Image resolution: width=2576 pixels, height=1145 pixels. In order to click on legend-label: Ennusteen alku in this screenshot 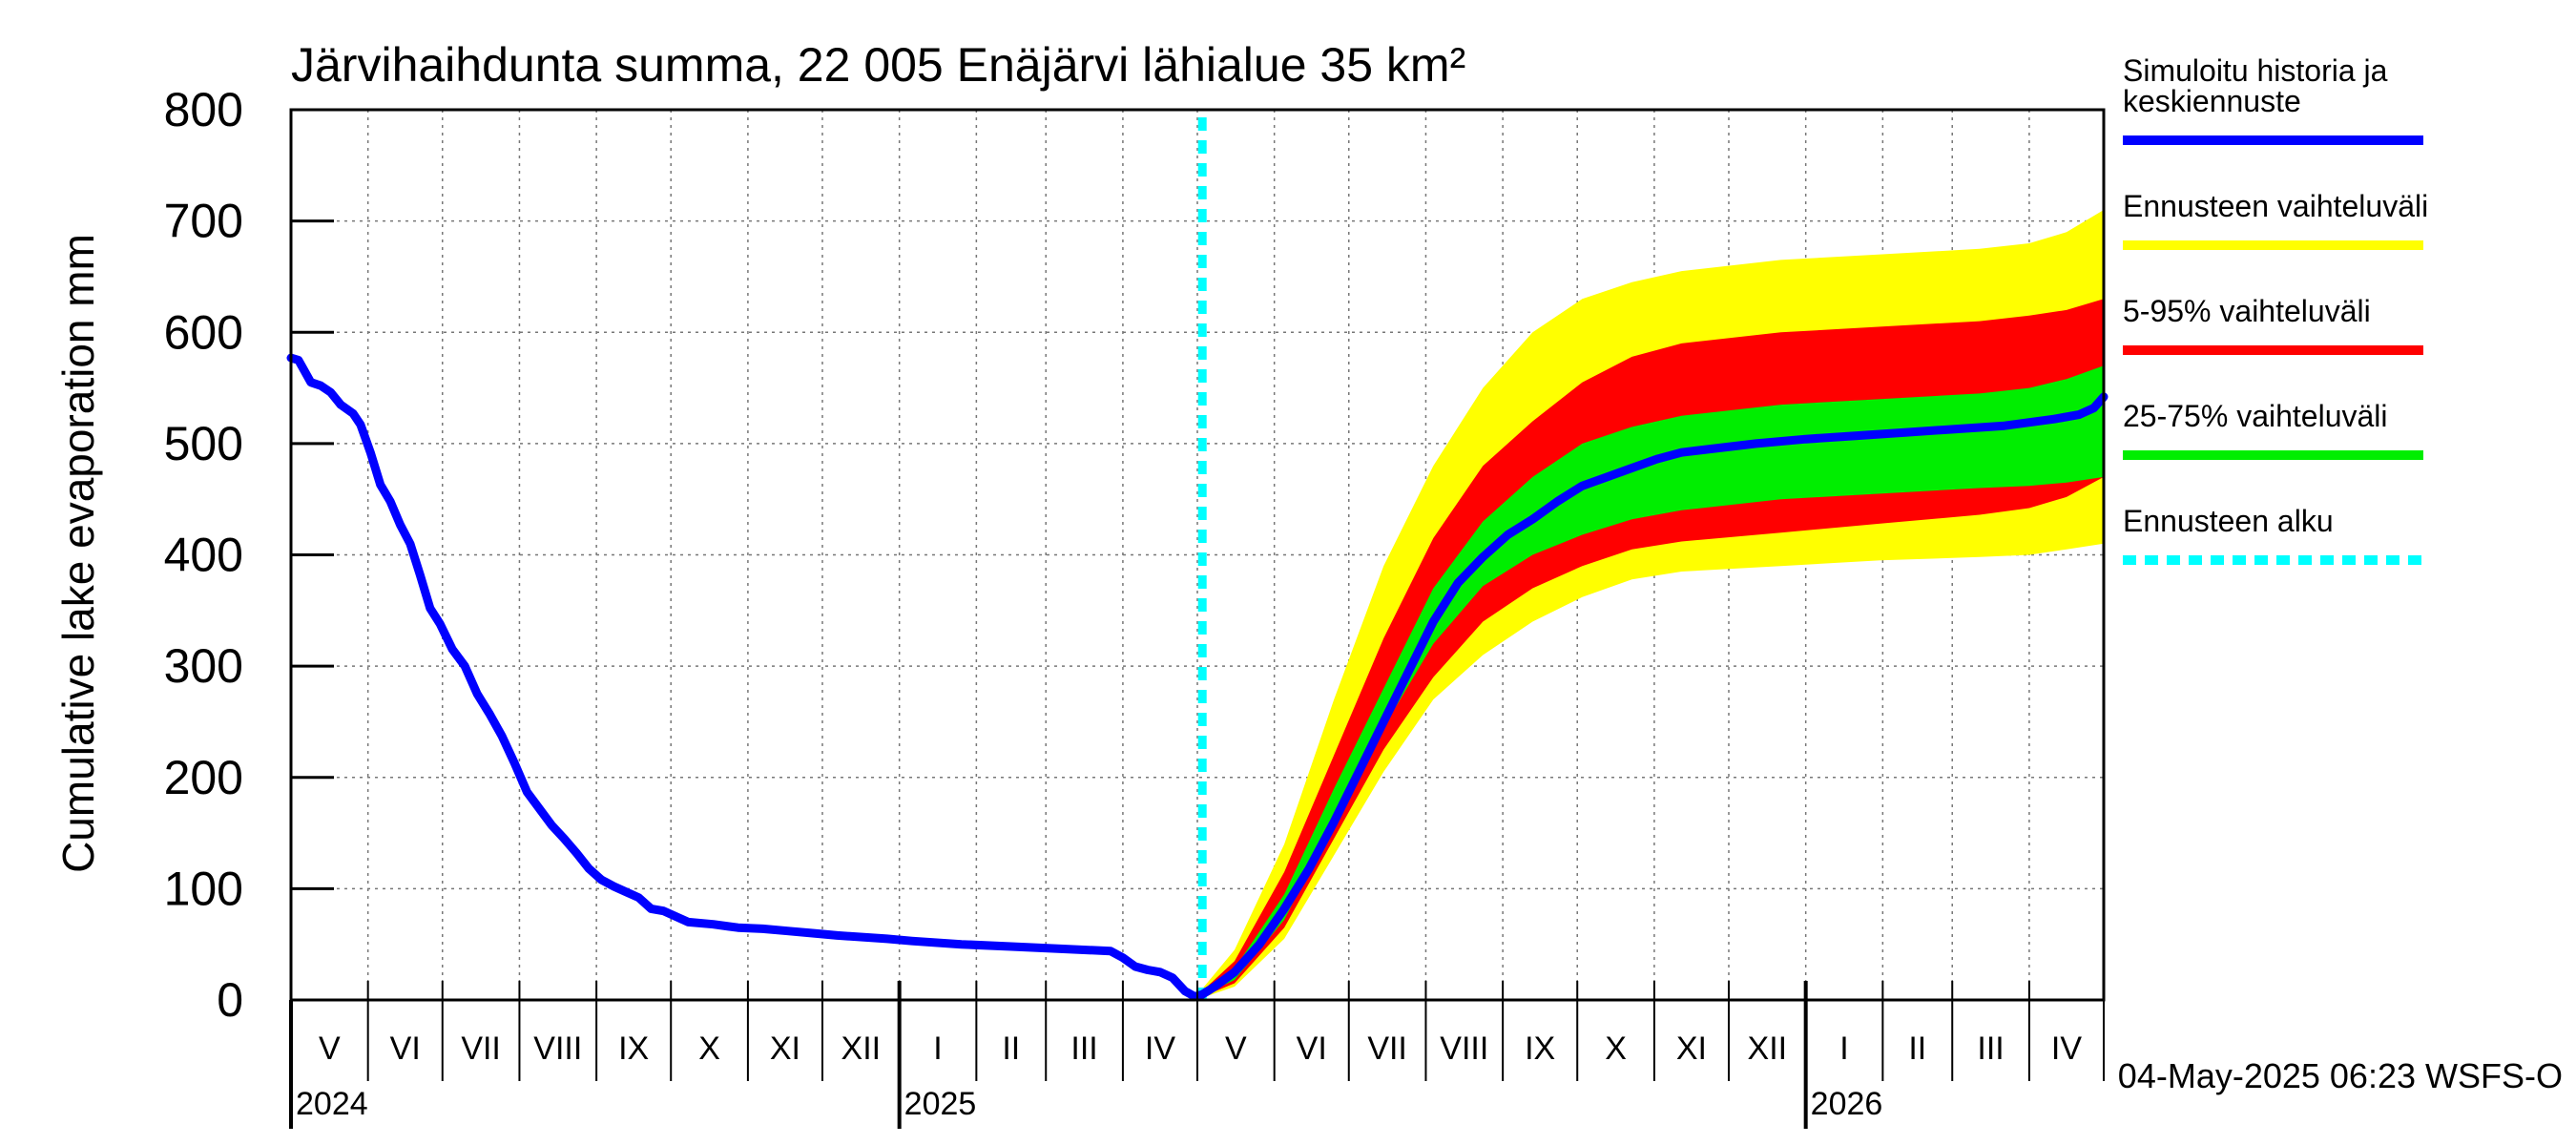, I will do `click(2228, 521)`.